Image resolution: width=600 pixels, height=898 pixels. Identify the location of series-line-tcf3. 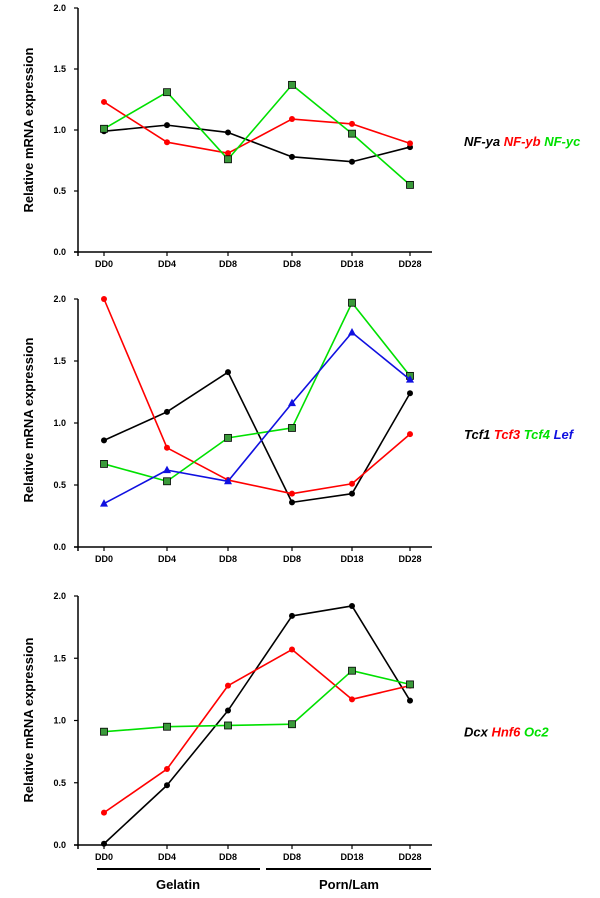
(257, 396).